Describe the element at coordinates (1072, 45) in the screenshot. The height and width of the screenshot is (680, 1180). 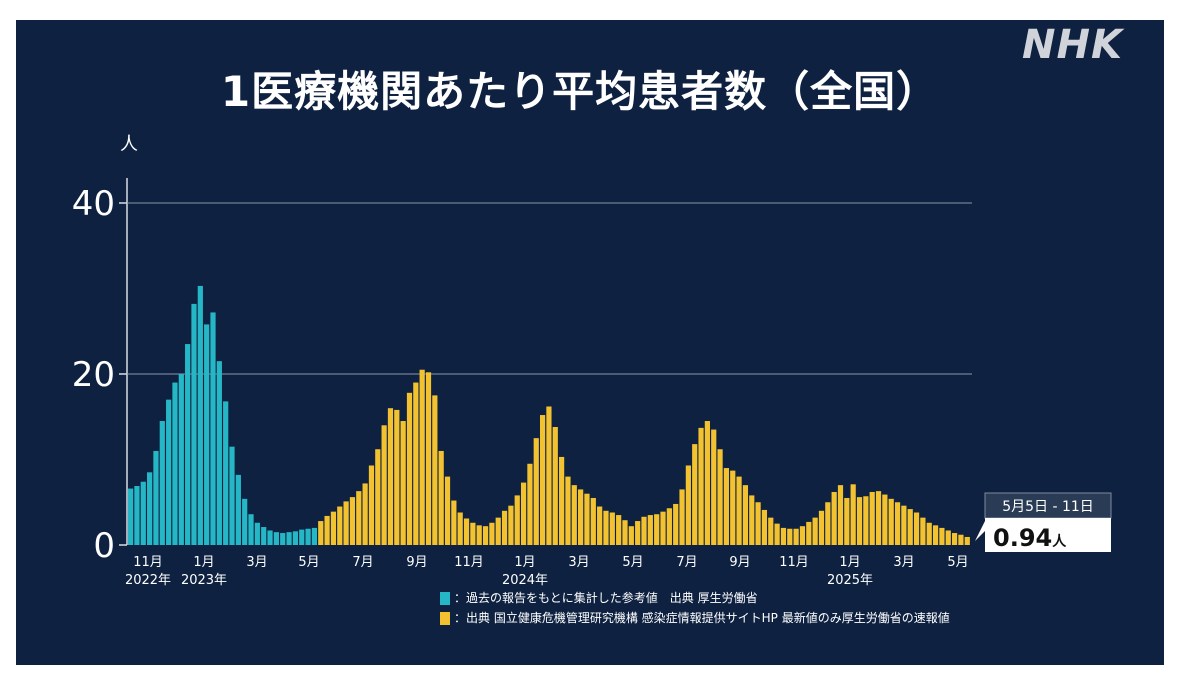
I see `nhk-logo: NHK` at that location.